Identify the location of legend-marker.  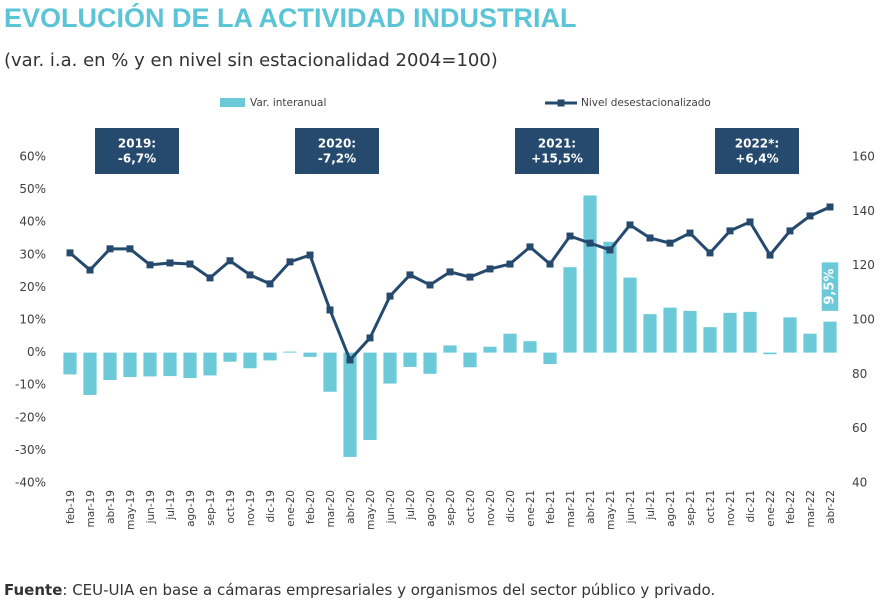
(561, 103).